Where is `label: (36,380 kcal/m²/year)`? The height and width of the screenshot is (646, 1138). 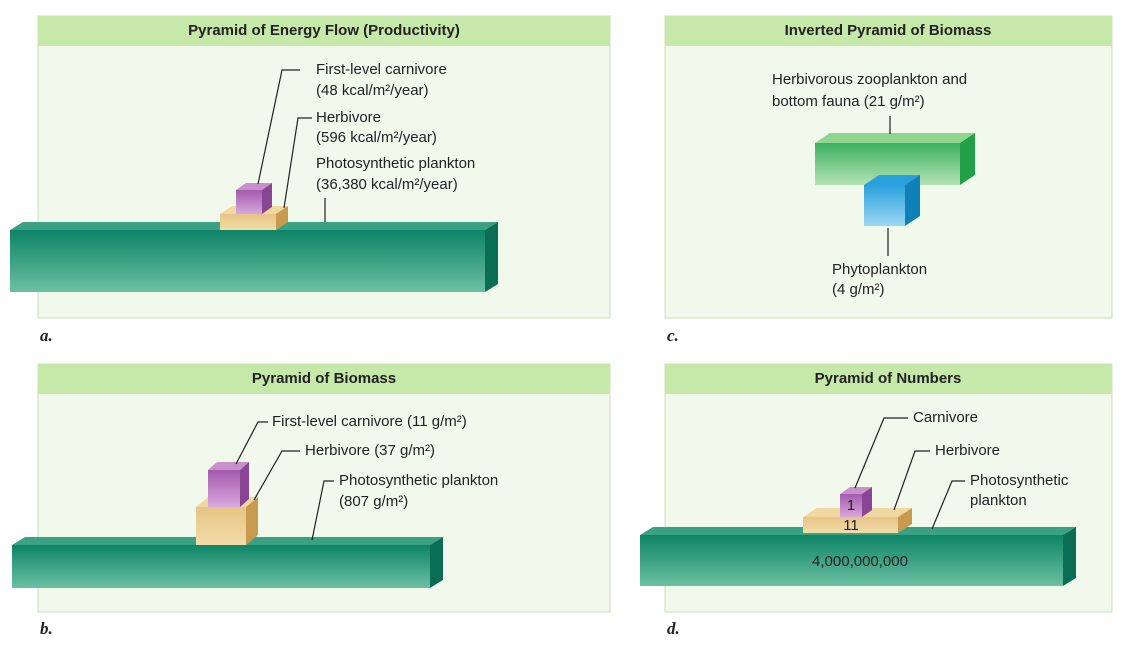
label: (36,380 kcal/m²/year) is located at coordinates (387, 184).